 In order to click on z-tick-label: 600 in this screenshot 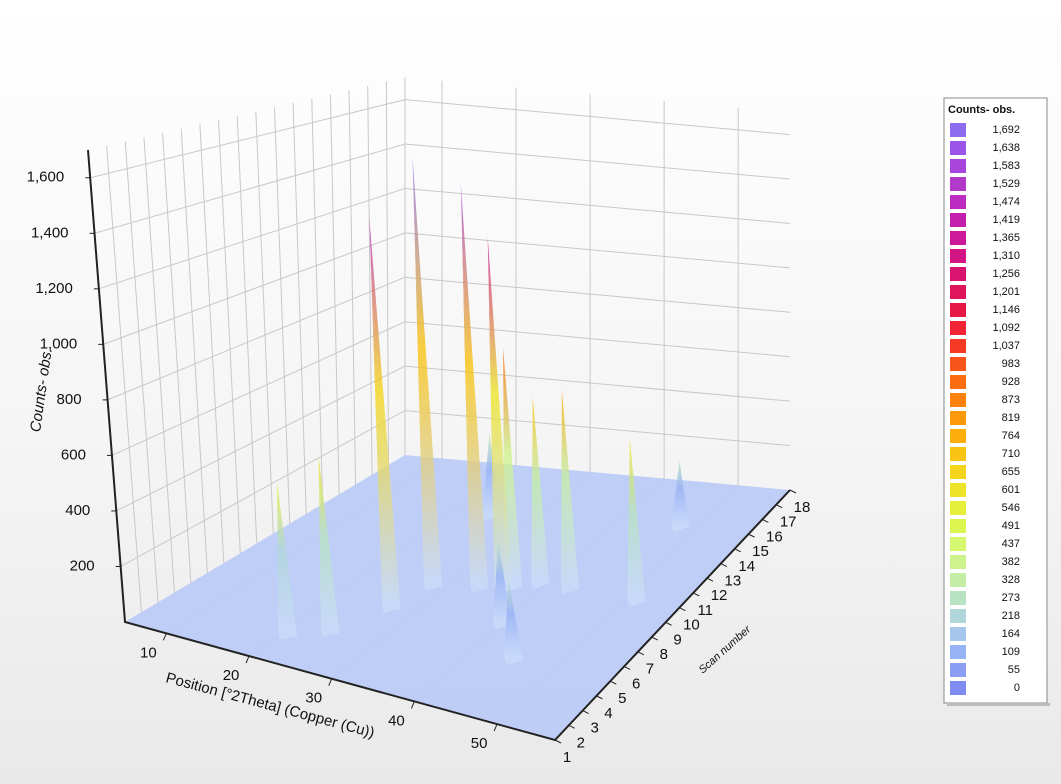, I will do `click(73, 454)`.